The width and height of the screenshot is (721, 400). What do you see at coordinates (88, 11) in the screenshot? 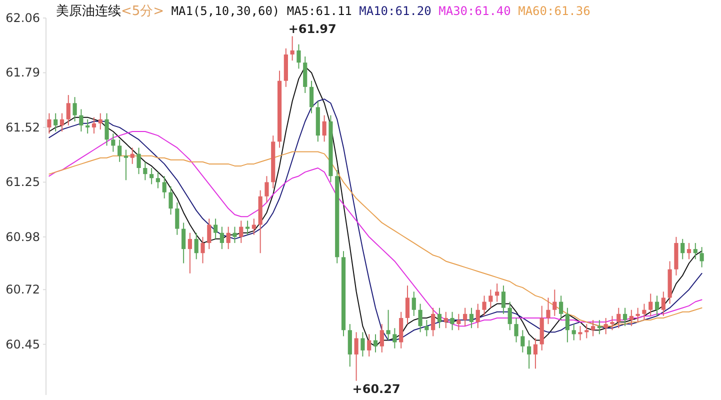
I see `chart-title: 美原油连续` at bounding box center [88, 11].